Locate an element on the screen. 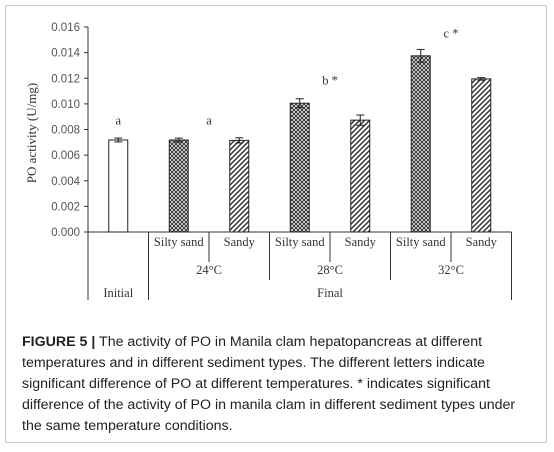 The image size is (554, 452). y-axis-title: PO activity (U/mg) is located at coordinates (31, 133).